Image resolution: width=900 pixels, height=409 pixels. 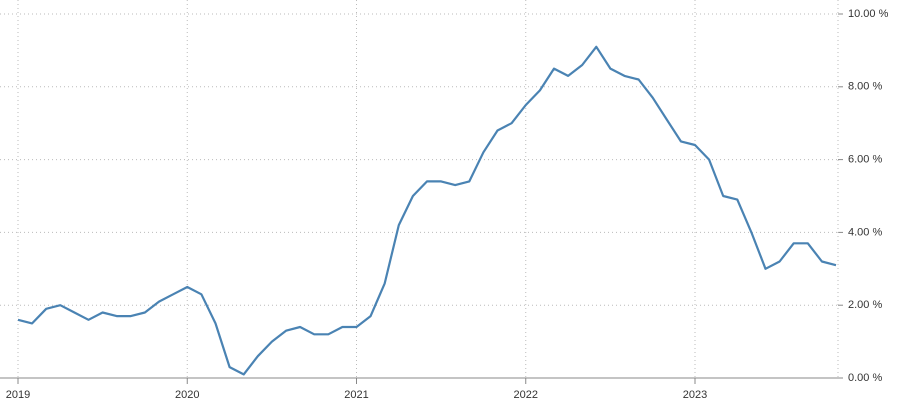 What do you see at coordinates (865, 305) in the screenshot?
I see `y-tick-label: 2.00 %` at bounding box center [865, 305].